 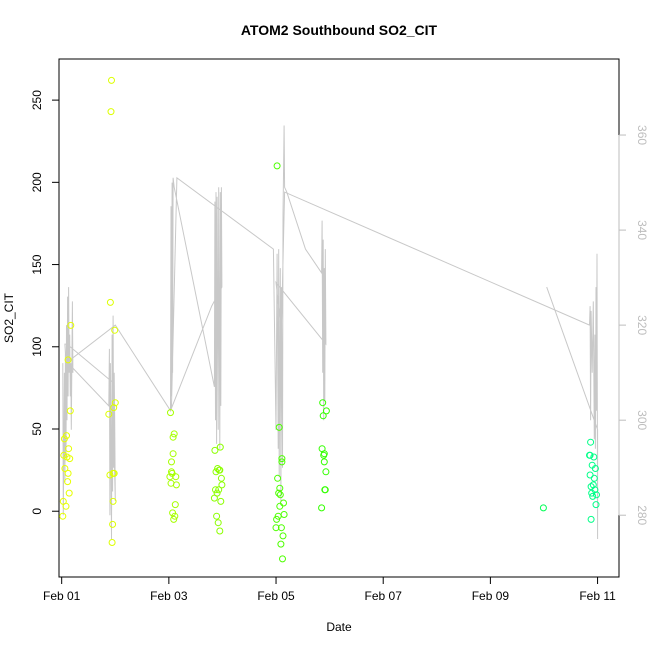 What do you see at coordinates (169, 596) in the screenshot?
I see `x-tick-label: Feb 03` at bounding box center [169, 596].